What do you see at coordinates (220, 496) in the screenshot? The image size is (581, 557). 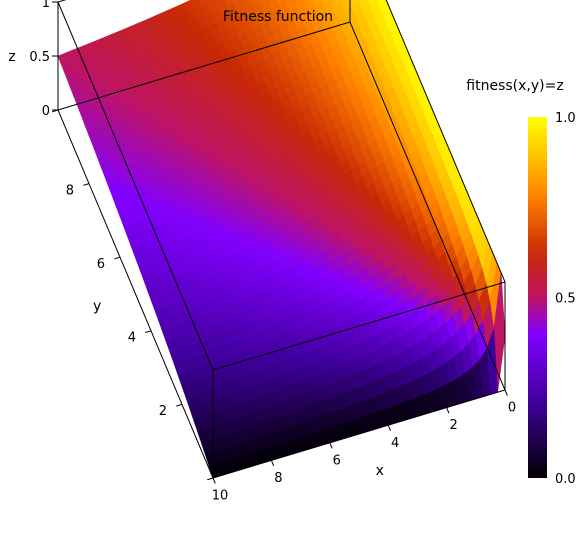 I see `x-tick-label: 10` at bounding box center [220, 496].